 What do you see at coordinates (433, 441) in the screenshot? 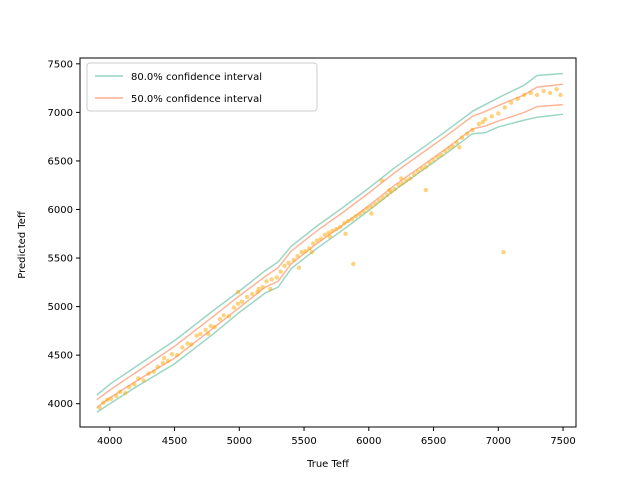
I see `x-tick-label: 6500` at bounding box center [433, 441].